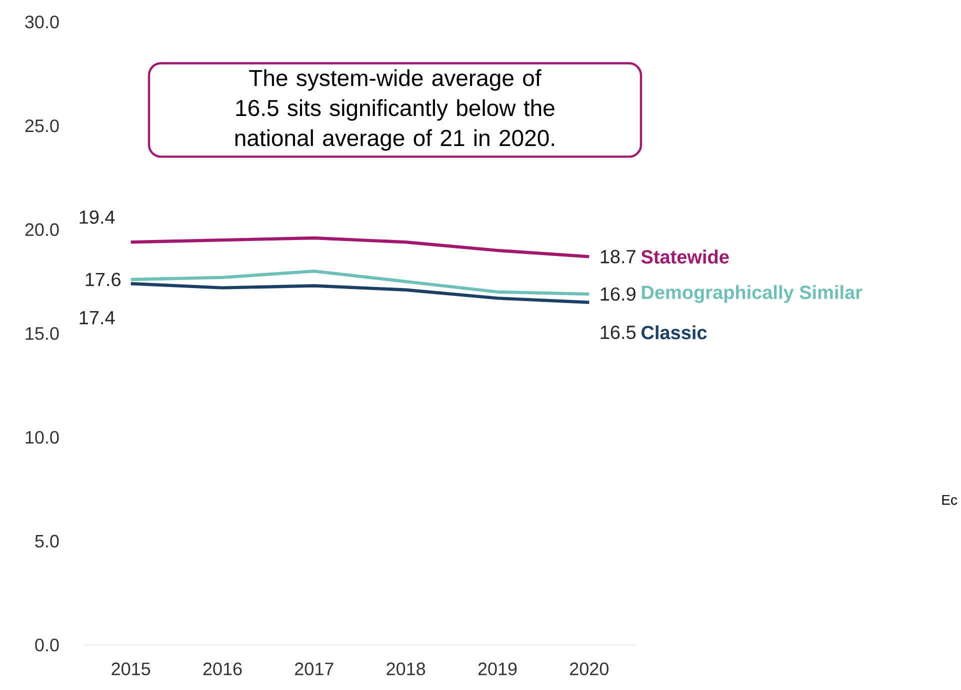 The image size is (961, 690). I want to click on text: Demographically Similar, so click(752, 294).